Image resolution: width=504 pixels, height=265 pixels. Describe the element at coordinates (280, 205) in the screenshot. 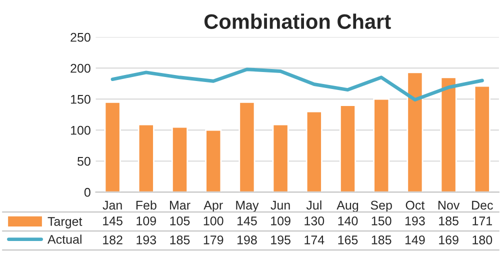

I see `x-tick-label: Jun` at that location.